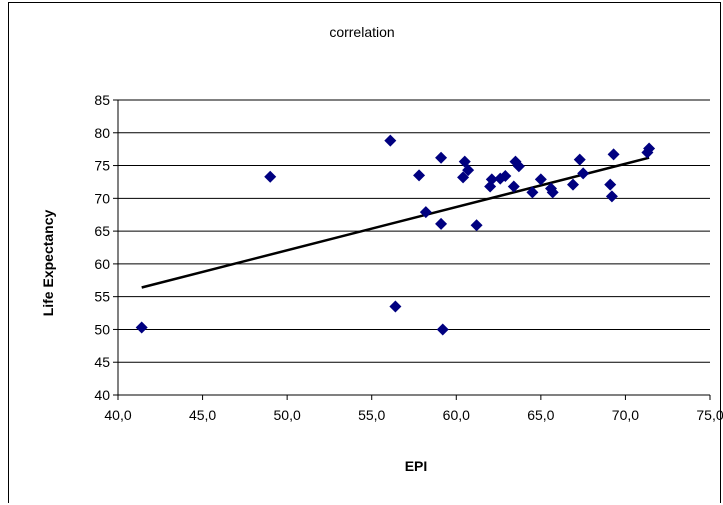 The width and height of the screenshot is (723, 505). Describe the element at coordinates (361, 32) in the screenshot. I see `chart-title: correlation` at that location.